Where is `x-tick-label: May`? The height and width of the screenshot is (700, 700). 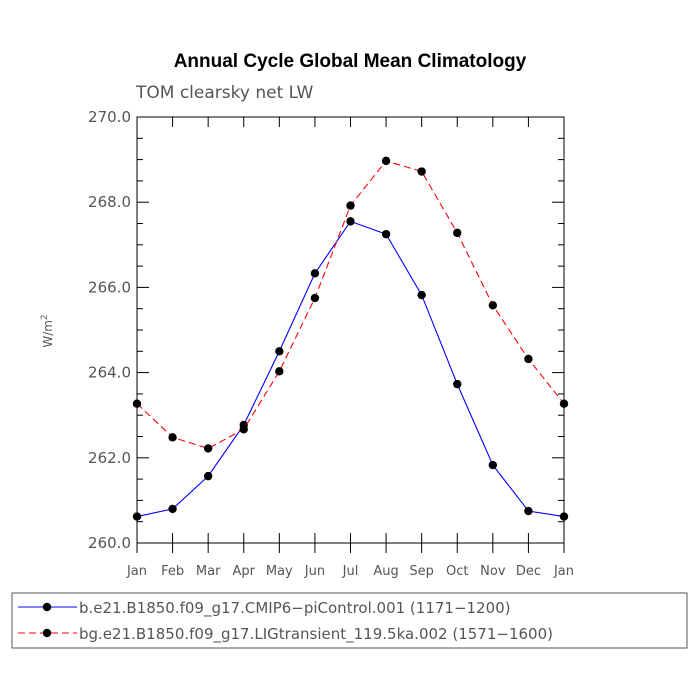 x-tick-label: May is located at coordinates (279, 571).